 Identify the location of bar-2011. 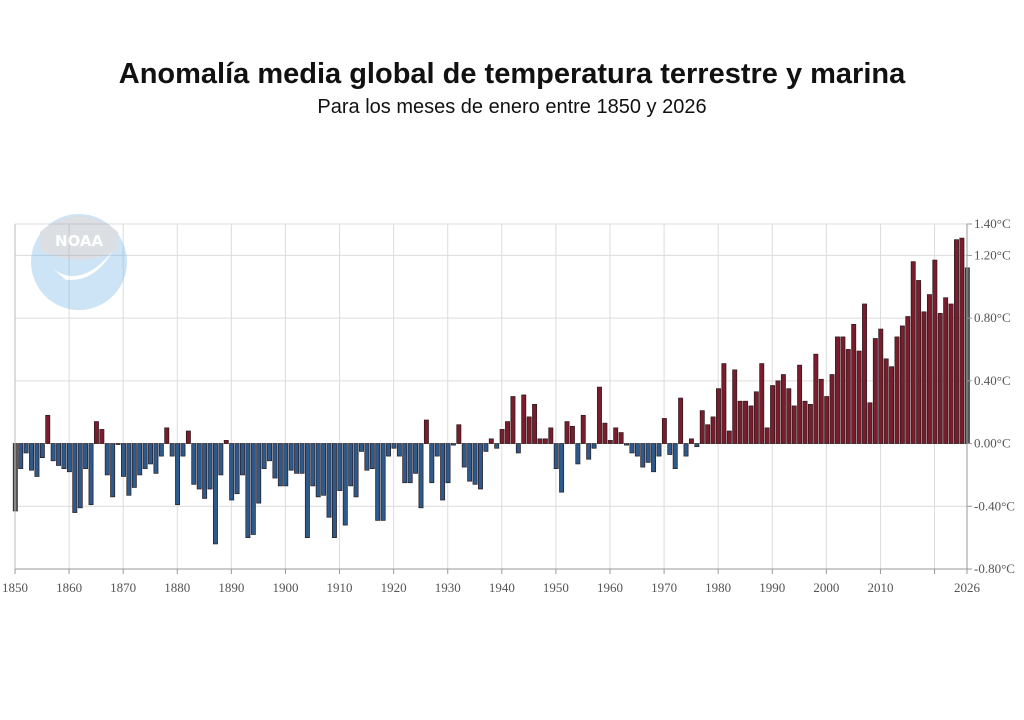
(886, 401).